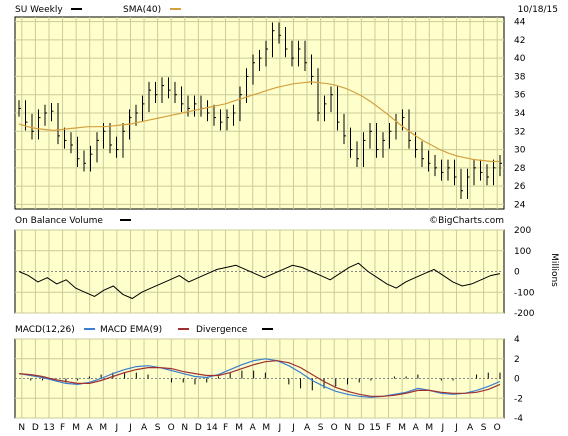 This screenshot has height=436, width=568. I want to click on obv-axis: 200 100 0 -100 -200, so click(524, 272).